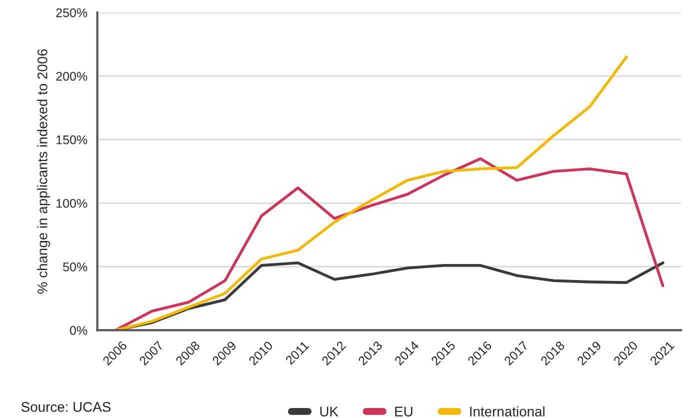 Image resolution: width=695 pixels, height=418 pixels. Describe the element at coordinates (66, 407) in the screenshot. I see `source-note: Source: UCAS` at that location.